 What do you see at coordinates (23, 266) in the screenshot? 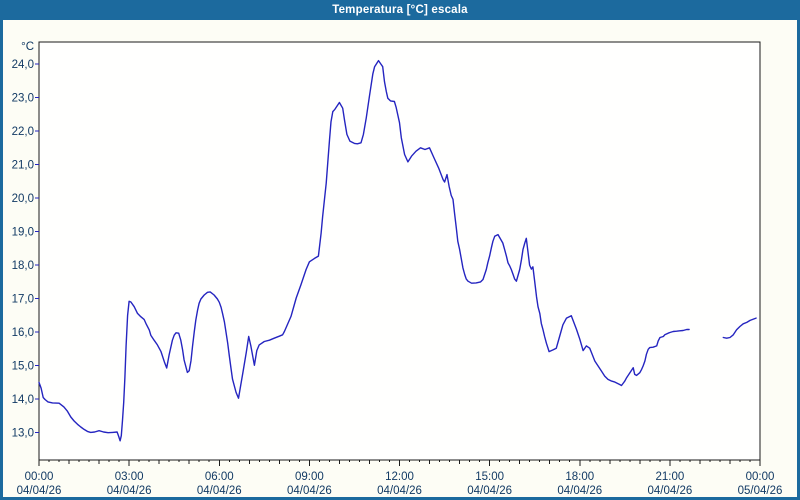
I see `y-tick-label: 18,0` at bounding box center [23, 266].